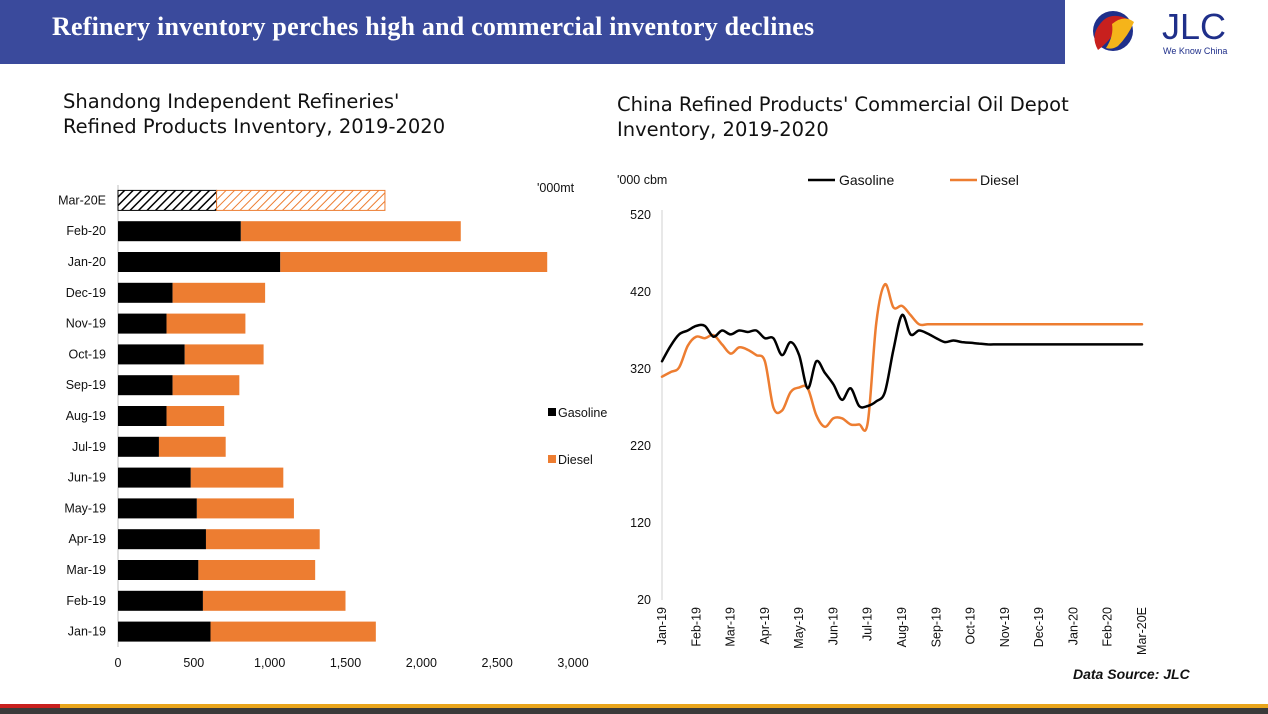  I want to click on line-unit-label: '000 cbm, so click(642, 180).